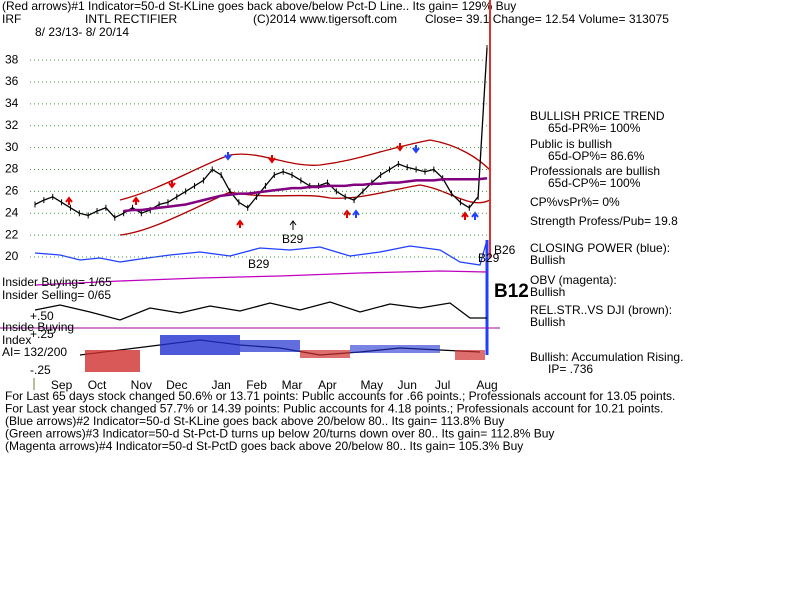  What do you see at coordinates (573, 280) in the screenshot?
I see `side-note: OBV (magenta):` at bounding box center [573, 280].